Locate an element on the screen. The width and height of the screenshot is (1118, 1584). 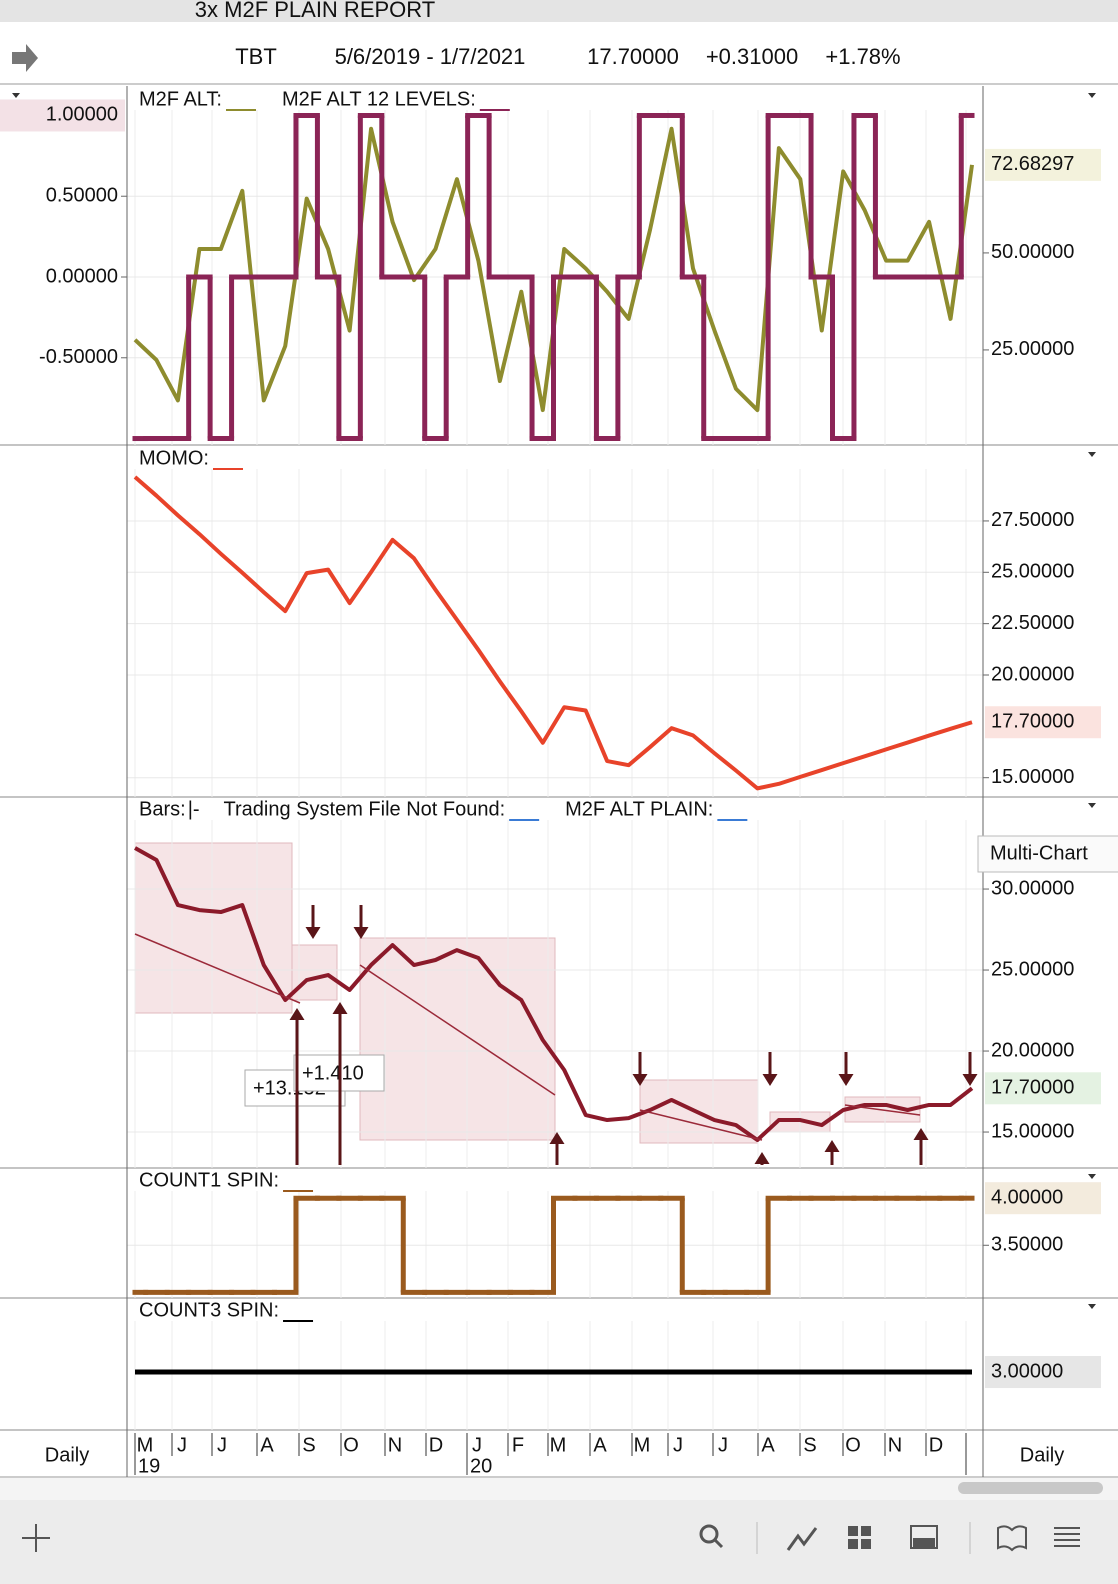
current-value-label: 3.00000 is located at coordinates (1027, 1371).